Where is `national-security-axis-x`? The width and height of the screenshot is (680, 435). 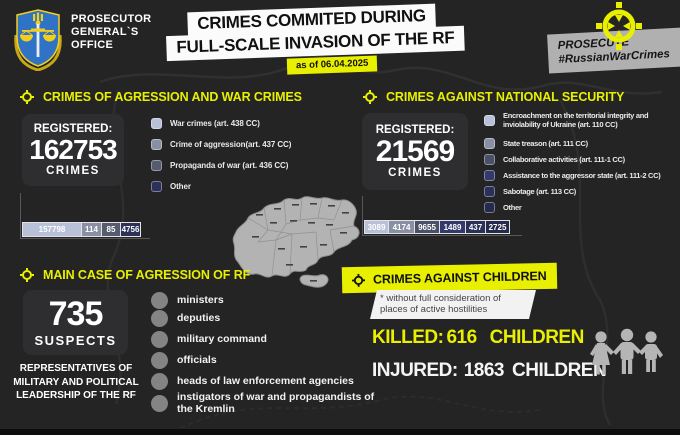 national-security-axis-x is located at coordinates (442, 235).